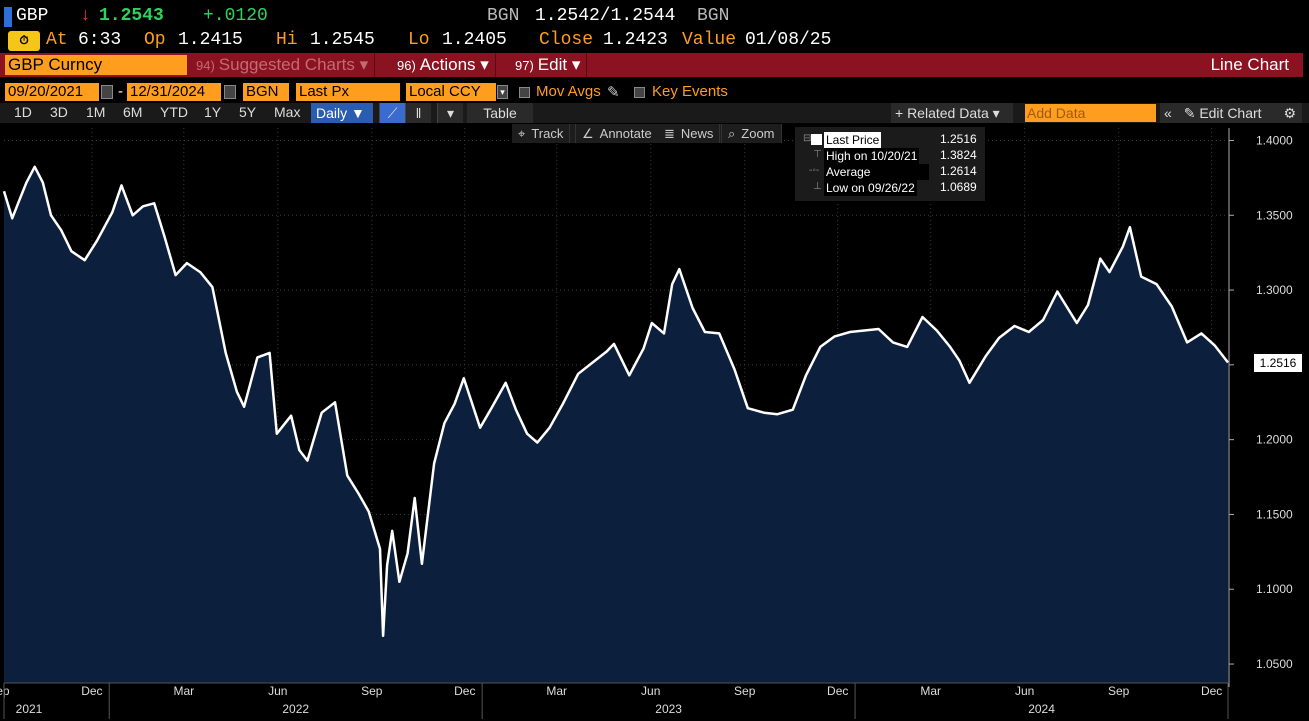 The image size is (1309, 721). I want to click on key-events-label: Key Events, so click(690, 91).